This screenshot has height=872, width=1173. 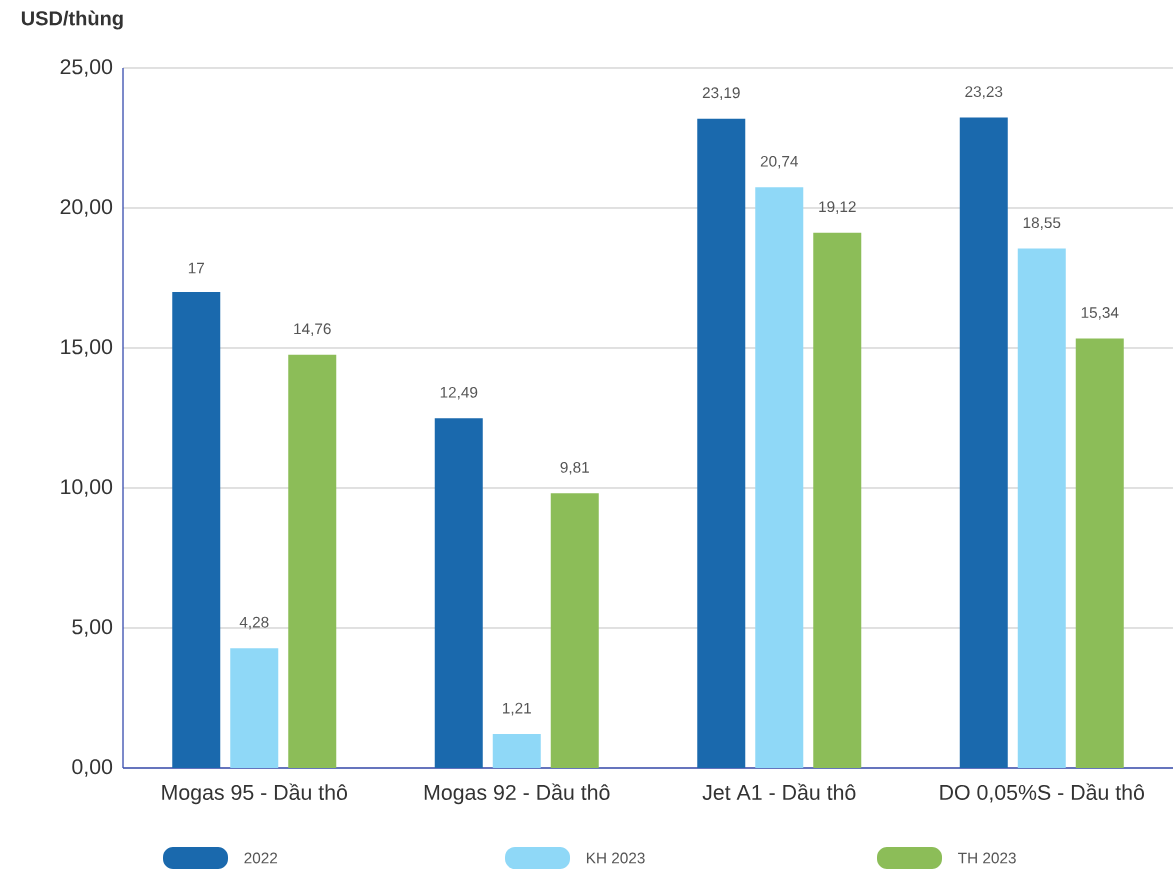 I want to click on data-label: 1,21, so click(x=517, y=709).